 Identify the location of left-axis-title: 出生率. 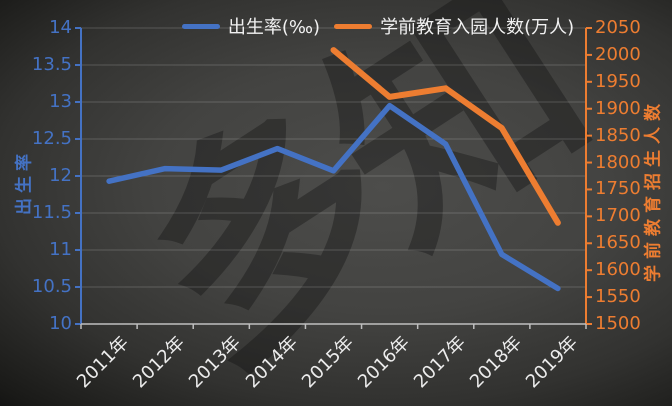
(24, 182).